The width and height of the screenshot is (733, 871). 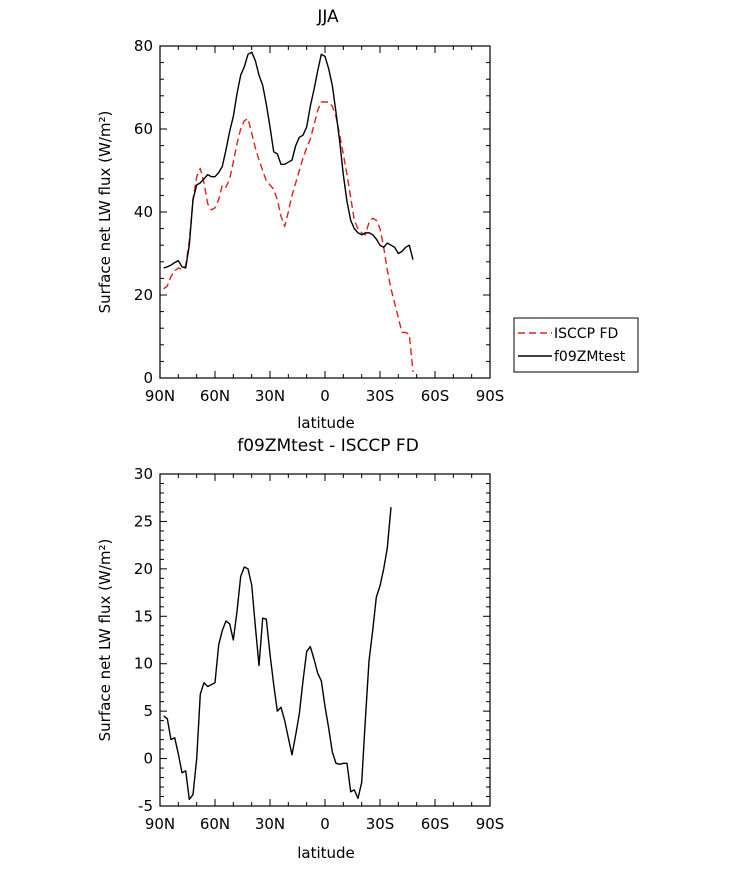 I want to click on legend-box, so click(x=576, y=345).